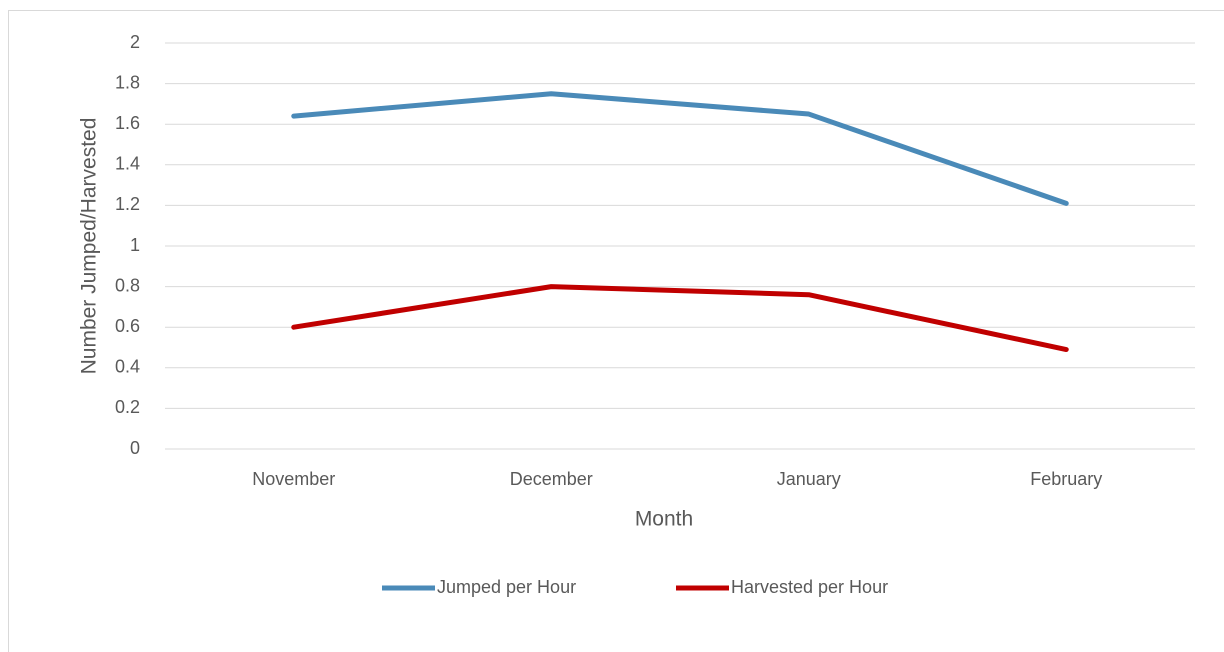  Describe the element at coordinates (127, 407) in the screenshot. I see `y-tick-label: 0.2` at that location.